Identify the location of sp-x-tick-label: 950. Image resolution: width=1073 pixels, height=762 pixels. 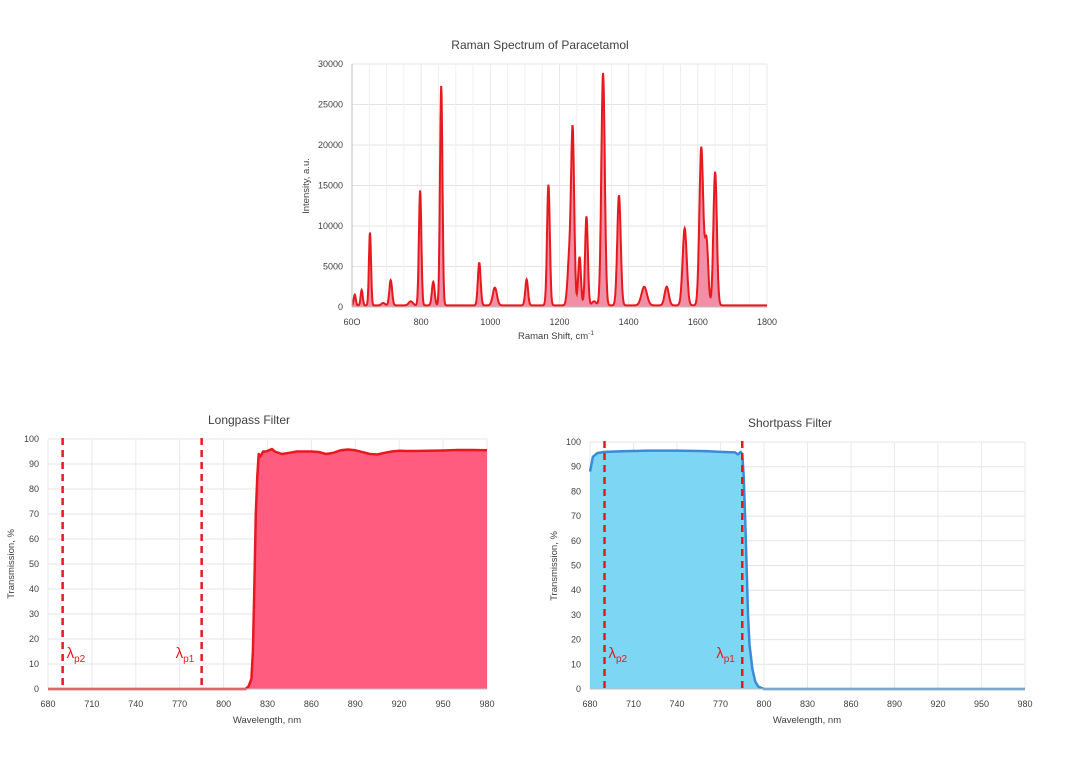
(981, 704).